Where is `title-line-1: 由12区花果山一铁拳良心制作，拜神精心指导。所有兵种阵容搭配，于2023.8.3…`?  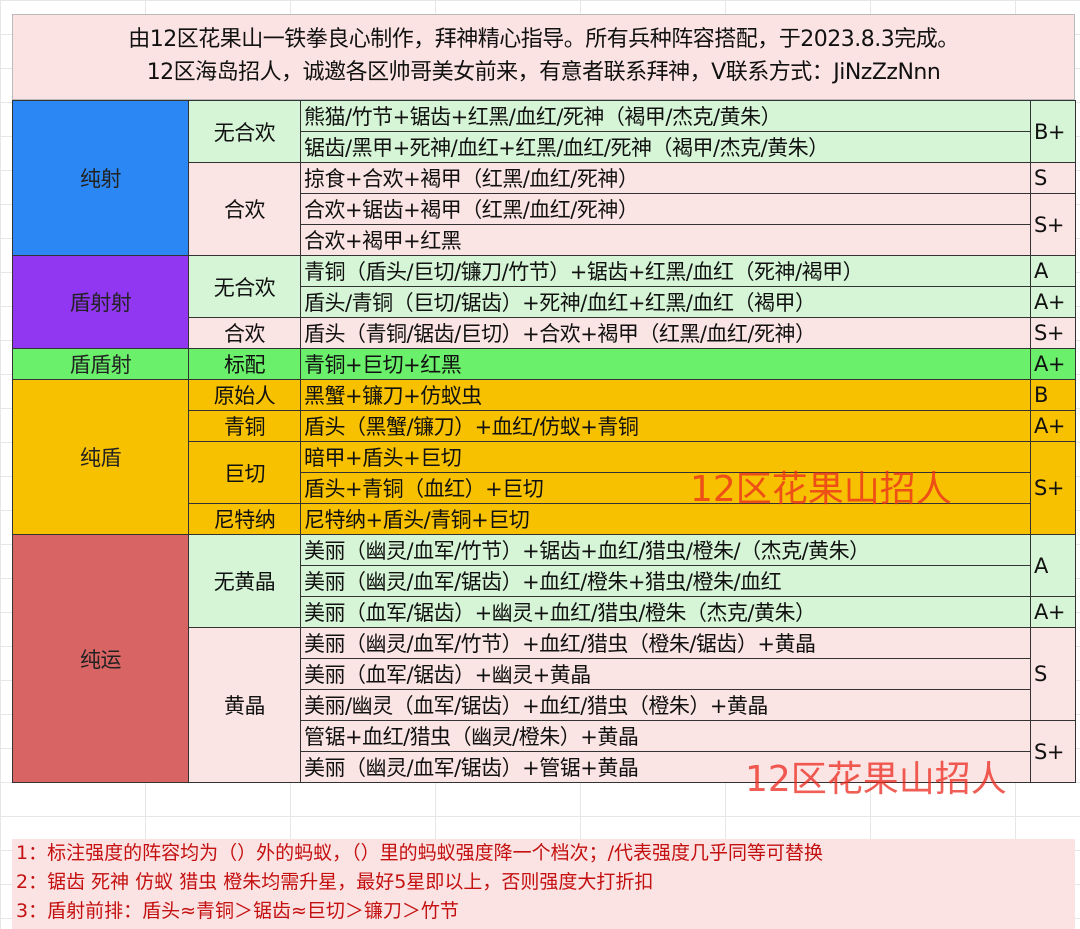
title-line-1: 由12区花果山一铁拳良心制作，拜神精心指导。所有兵种阵容搭配，于2023.8.3… is located at coordinates (543, 39).